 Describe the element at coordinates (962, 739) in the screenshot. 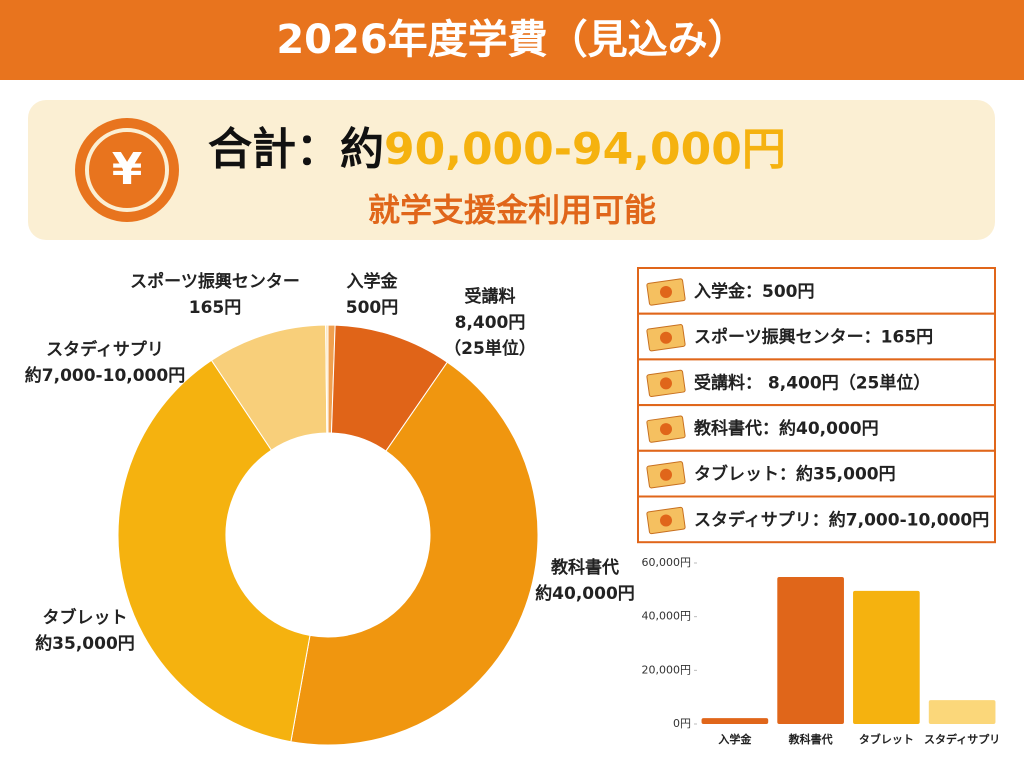

I see `x-tick-label: スタディサプリ` at that location.